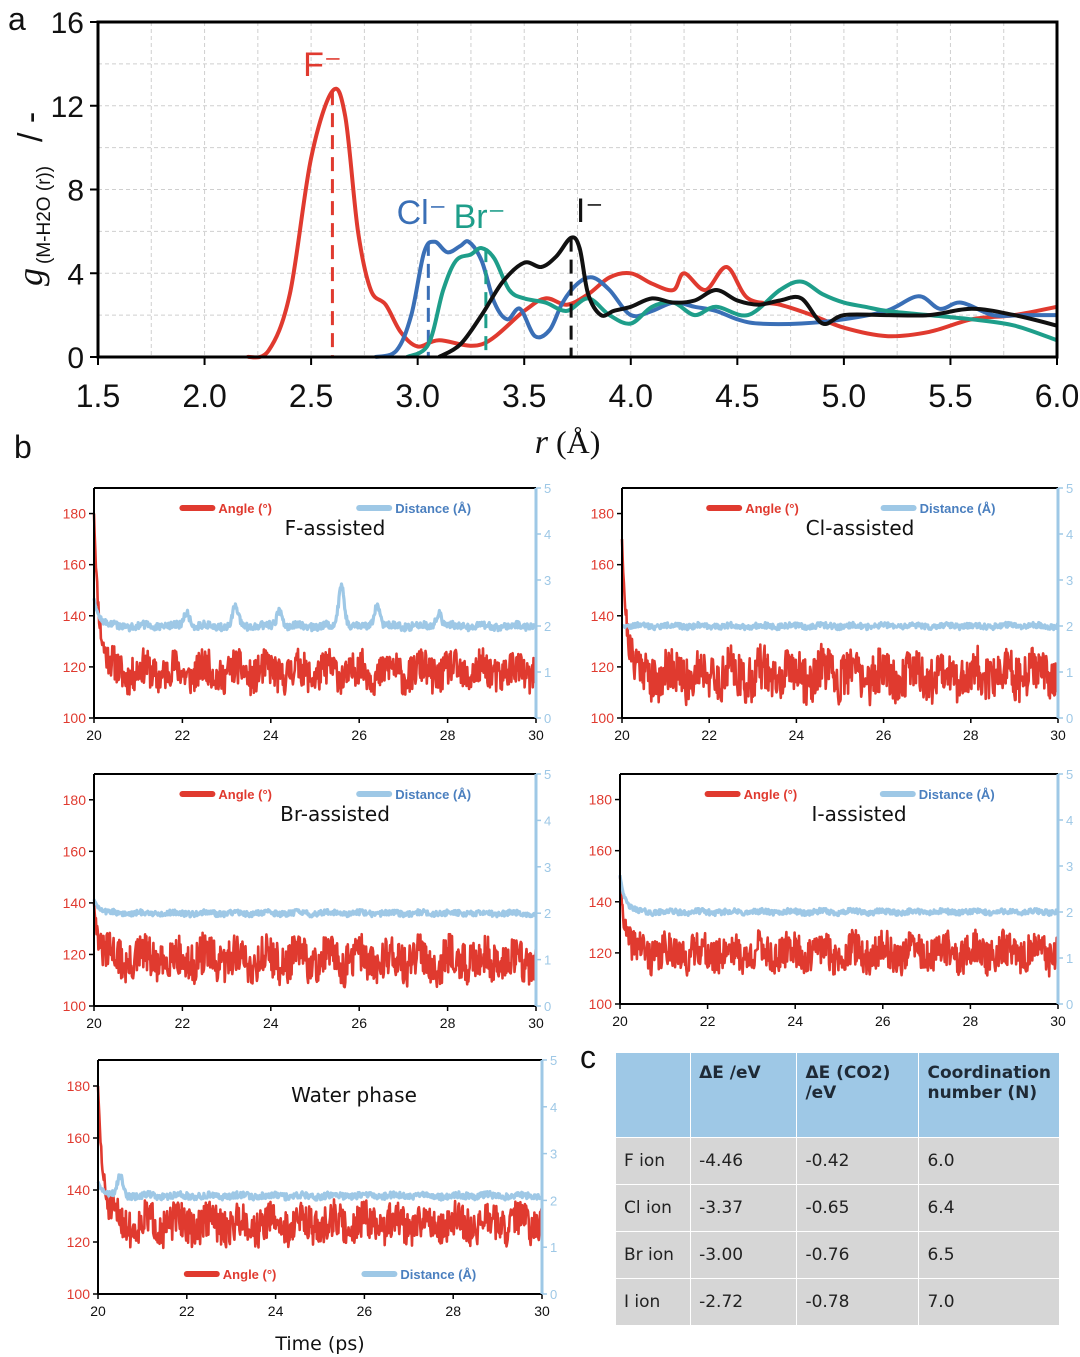 The height and width of the screenshot is (1357, 1080). I want to click on panel-label-c: c, so click(588, 1057).